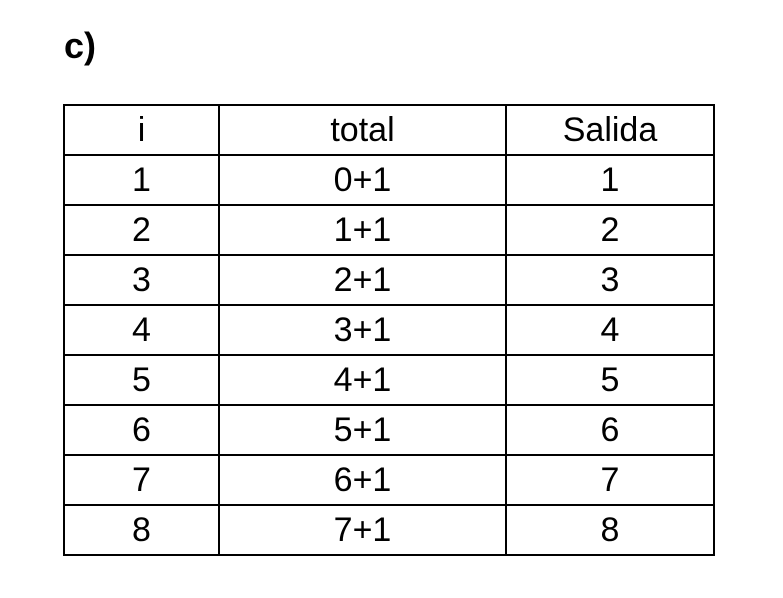 The width and height of the screenshot is (783, 598). I want to click on table-row: 4 3+1 4, so click(389, 330).